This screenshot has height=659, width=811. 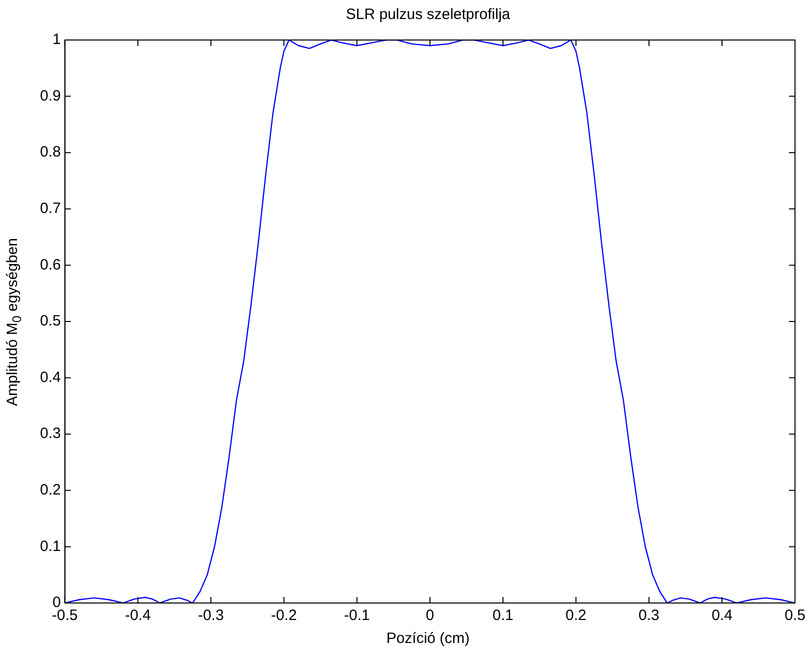 What do you see at coordinates (211, 615) in the screenshot?
I see `x-tick-label: -0.3` at bounding box center [211, 615].